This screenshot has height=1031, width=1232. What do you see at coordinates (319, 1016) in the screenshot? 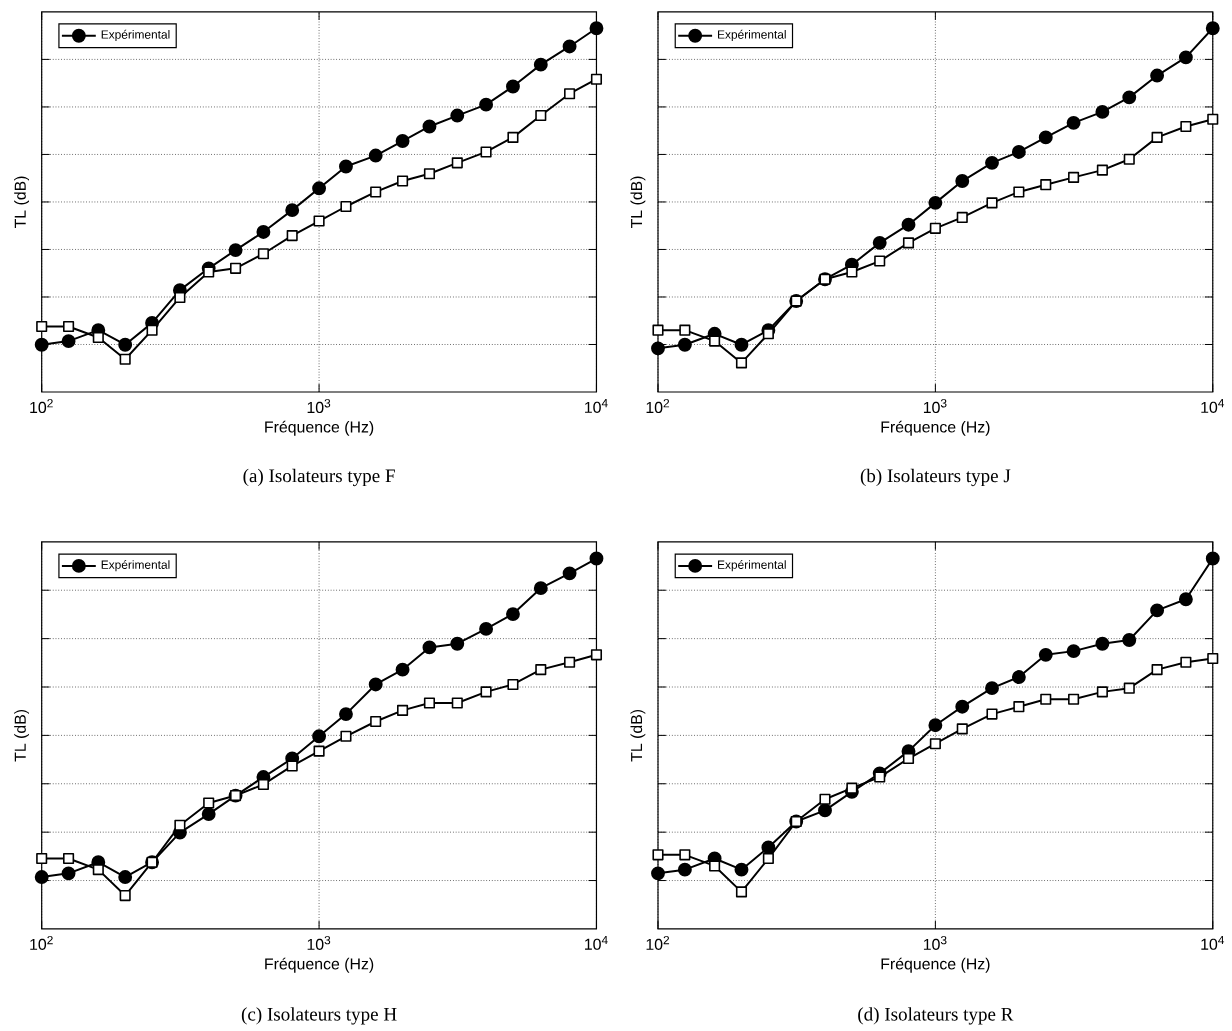
I see `text: (c) Isolateurs type H` at bounding box center [319, 1016].